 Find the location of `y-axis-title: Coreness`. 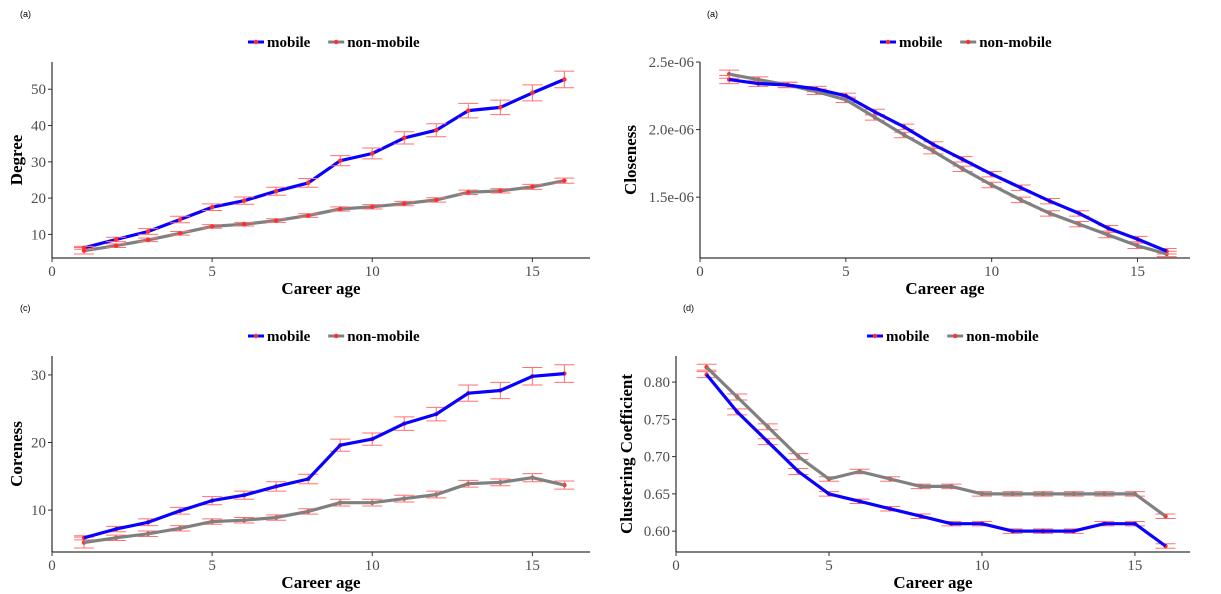

y-axis-title: Coreness is located at coordinates (16, 454).